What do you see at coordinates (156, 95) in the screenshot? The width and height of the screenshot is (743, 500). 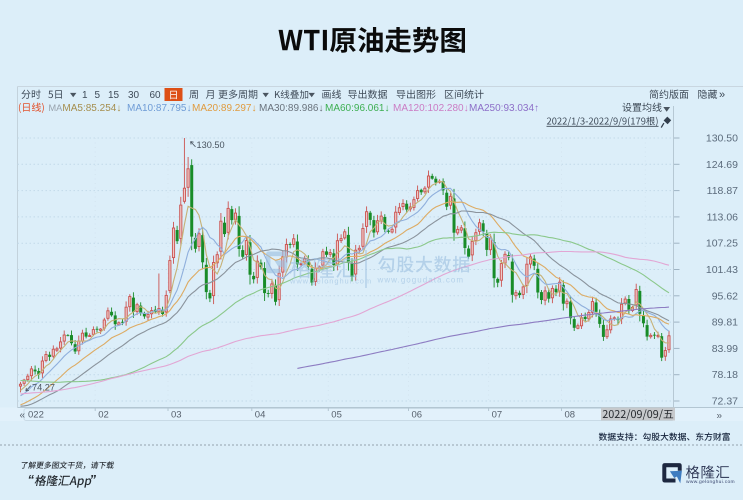 I see `svg-text: 60` at bounding box center [156, 95].